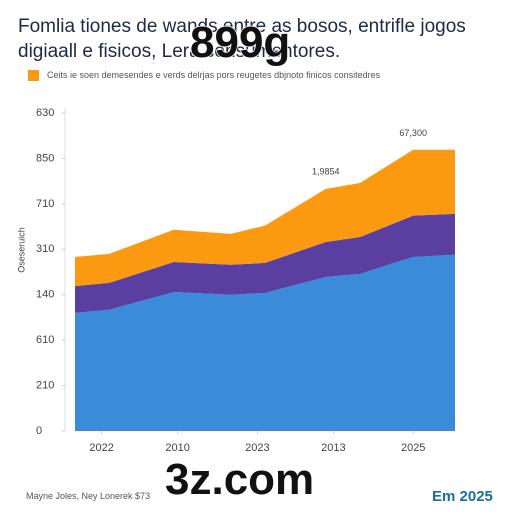  I want to click on x-tick-label: 2025, so click(413, 448).